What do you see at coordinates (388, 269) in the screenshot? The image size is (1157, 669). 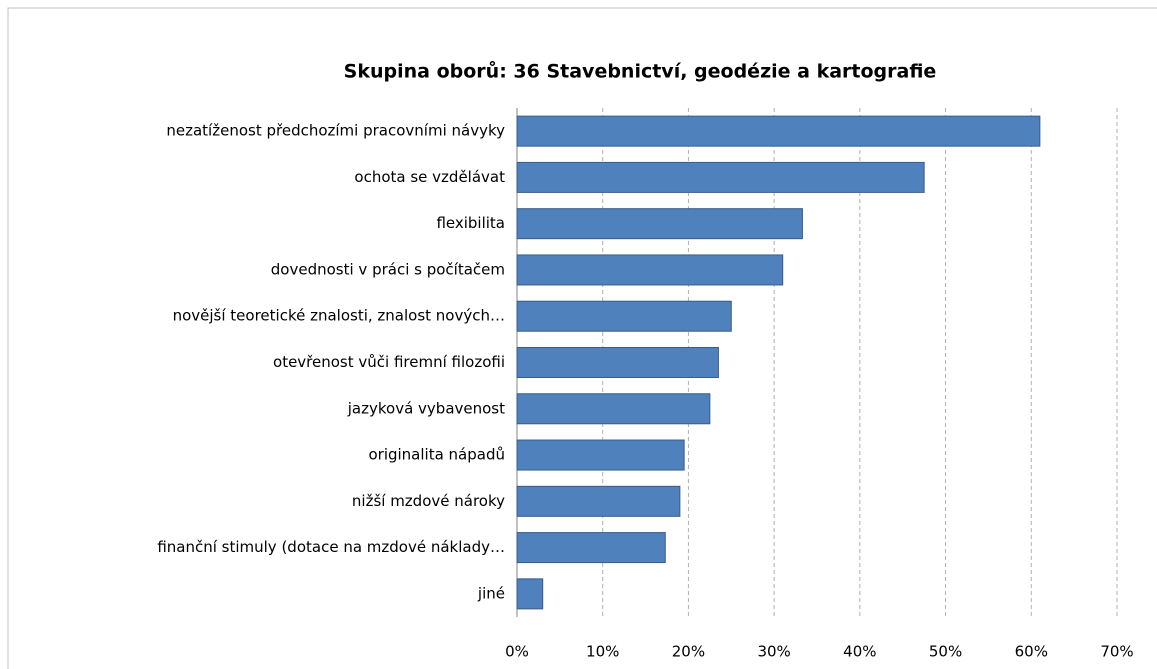 I see `y-tick-label: dovednosti v práci s počítačem` at bounding box center [388, 269].